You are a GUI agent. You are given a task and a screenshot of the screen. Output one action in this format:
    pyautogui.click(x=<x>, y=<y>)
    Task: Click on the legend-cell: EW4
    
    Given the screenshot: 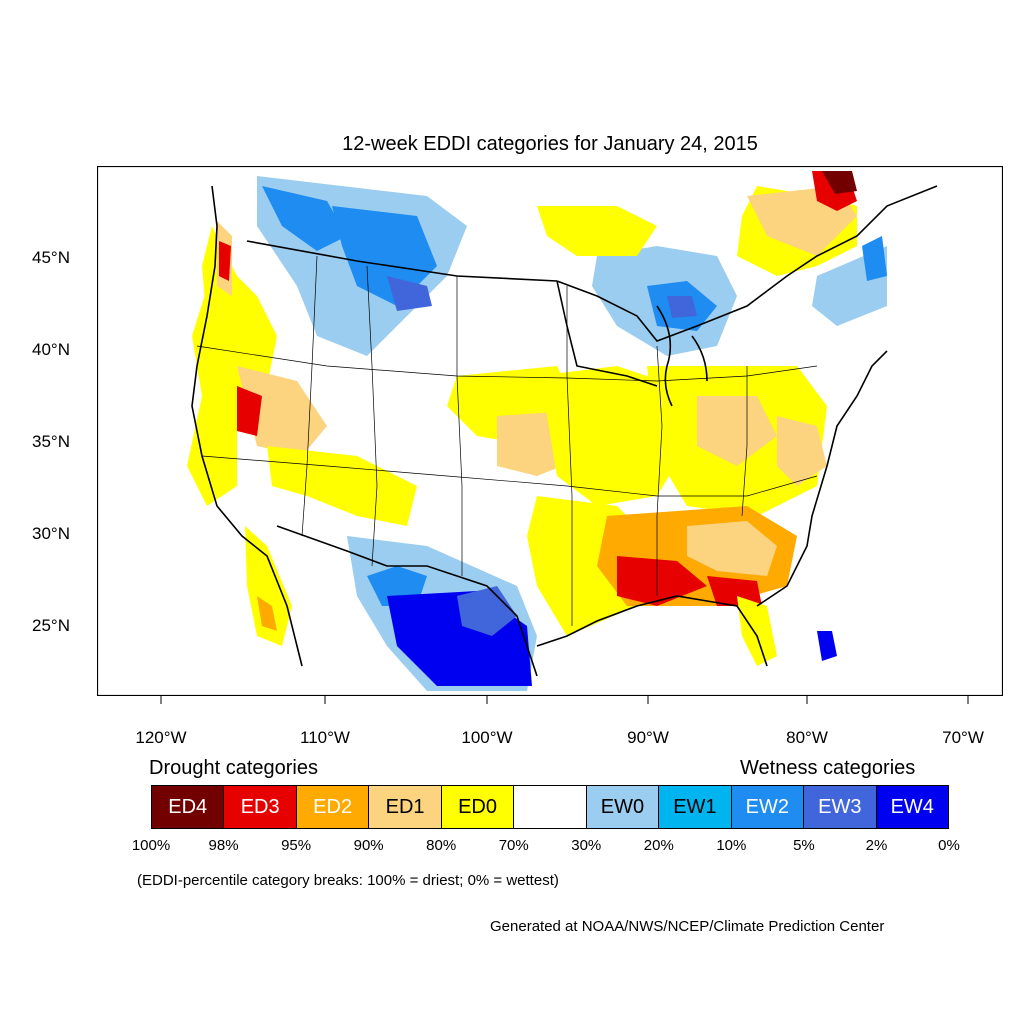 What is the action you would take?
    pyautogui.click(x=912, y=807)
    